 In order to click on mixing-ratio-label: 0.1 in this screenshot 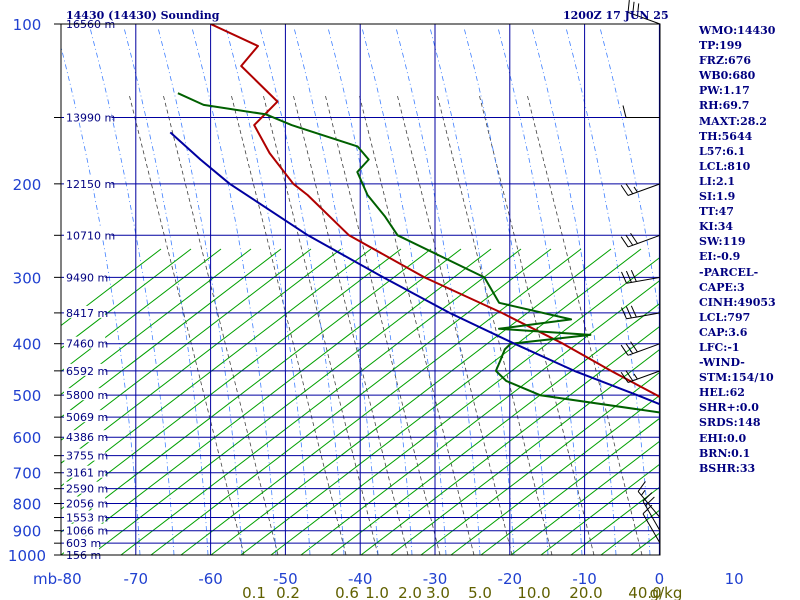, I will do `click(254, 592)`.